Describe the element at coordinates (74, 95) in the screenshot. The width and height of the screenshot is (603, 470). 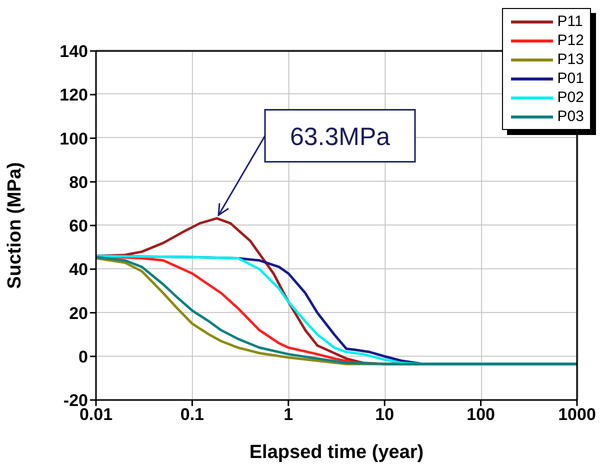
I see `y-tick-label: 120` at that location.